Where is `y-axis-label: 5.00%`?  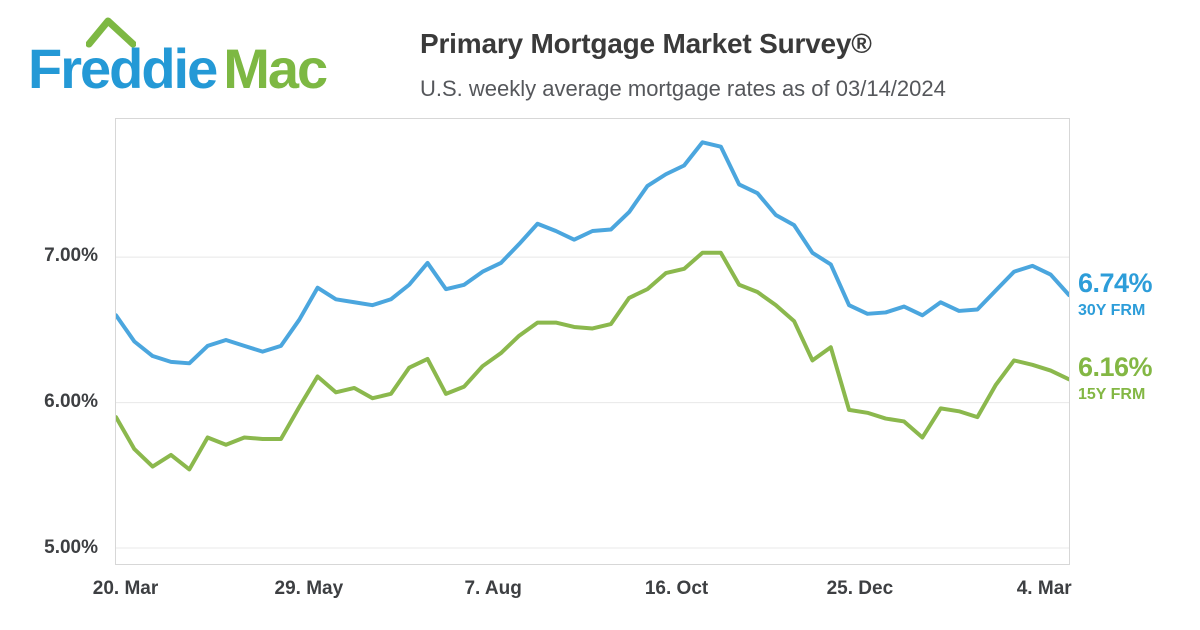 y-axis-label: 5.00% is located at coordinates (71, 547).